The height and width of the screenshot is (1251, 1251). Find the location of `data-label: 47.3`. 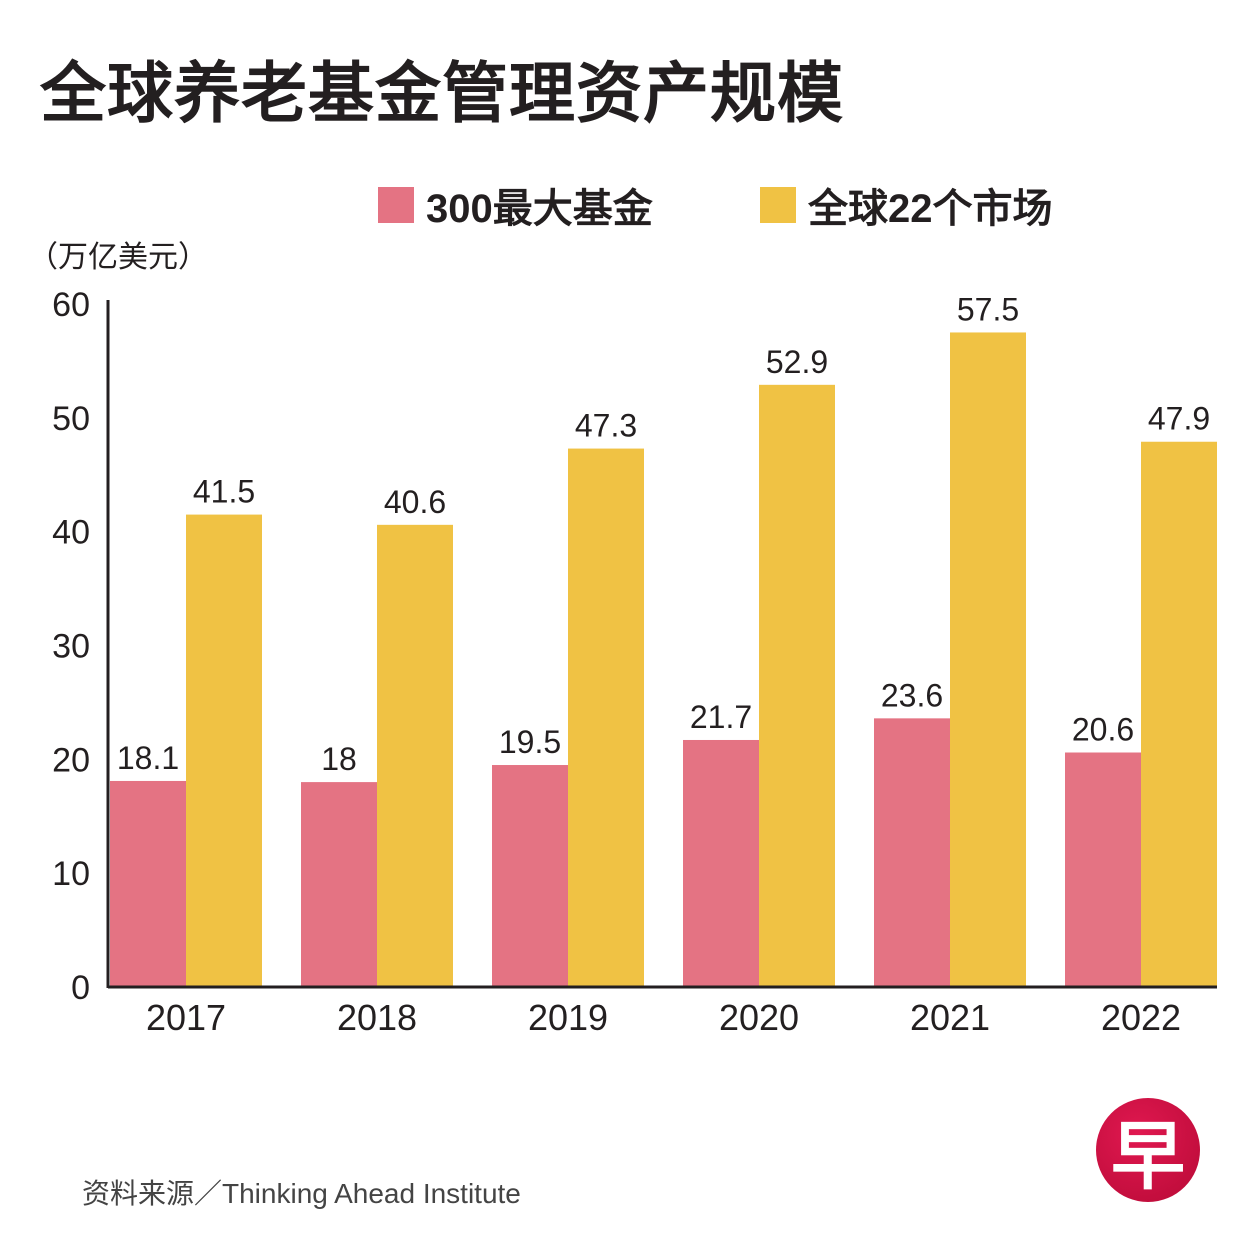

data-label: 47.3 is located at coordinates (606, 426).